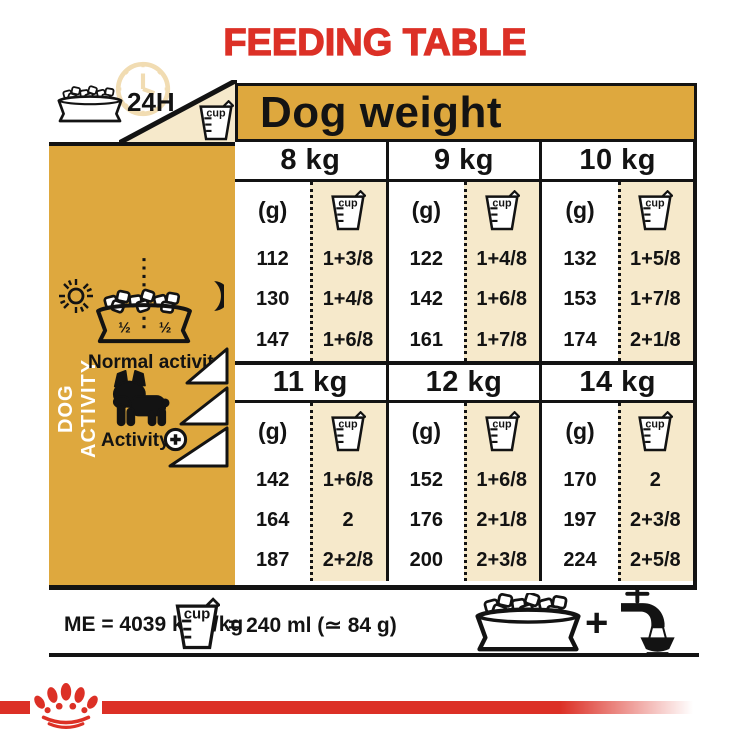  I want to click on cups-value: 2+5/8, so click(655, 560).